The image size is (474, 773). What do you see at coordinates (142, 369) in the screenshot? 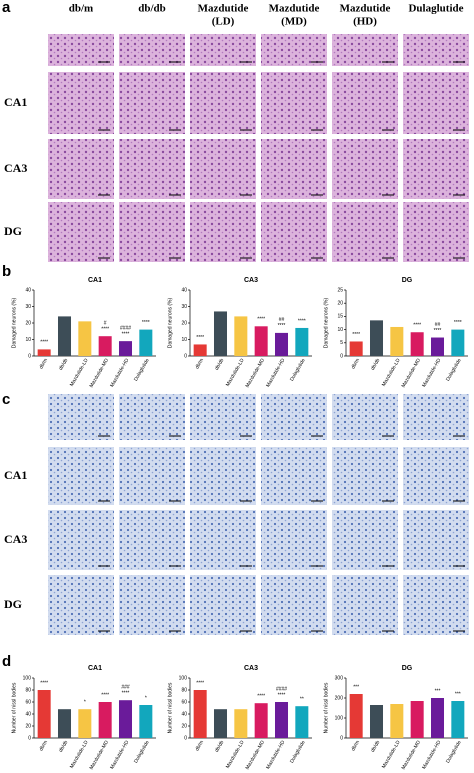
I see `x-tick-label: Dulaglutide` at bounding box center [142, 369].